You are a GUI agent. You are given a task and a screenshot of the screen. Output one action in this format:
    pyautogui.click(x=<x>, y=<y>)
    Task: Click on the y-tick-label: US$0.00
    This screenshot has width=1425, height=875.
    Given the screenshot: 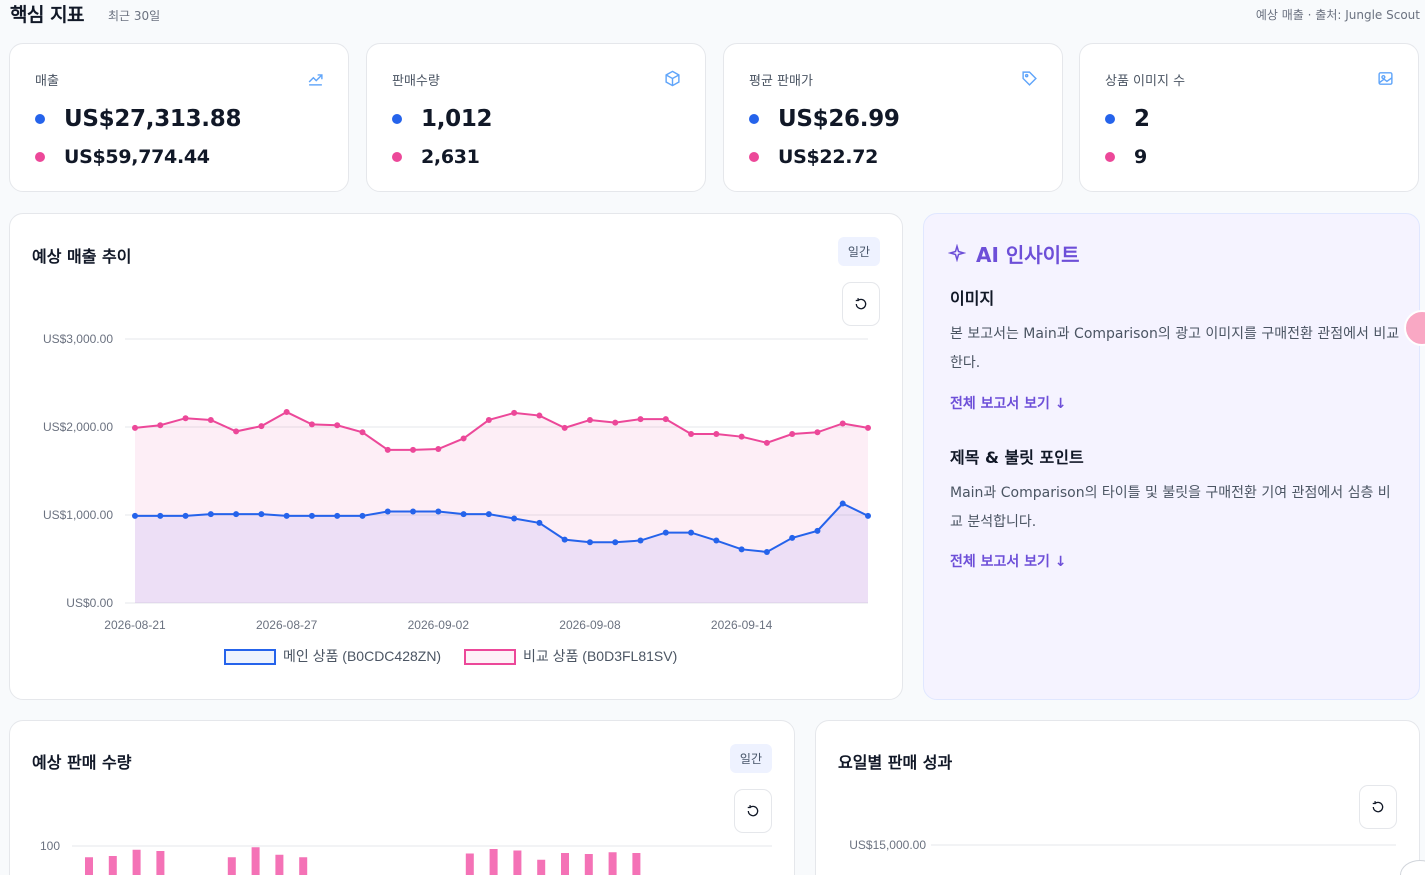 What is the action you would take?
    pyautogui.click(x=89, y=603)
    